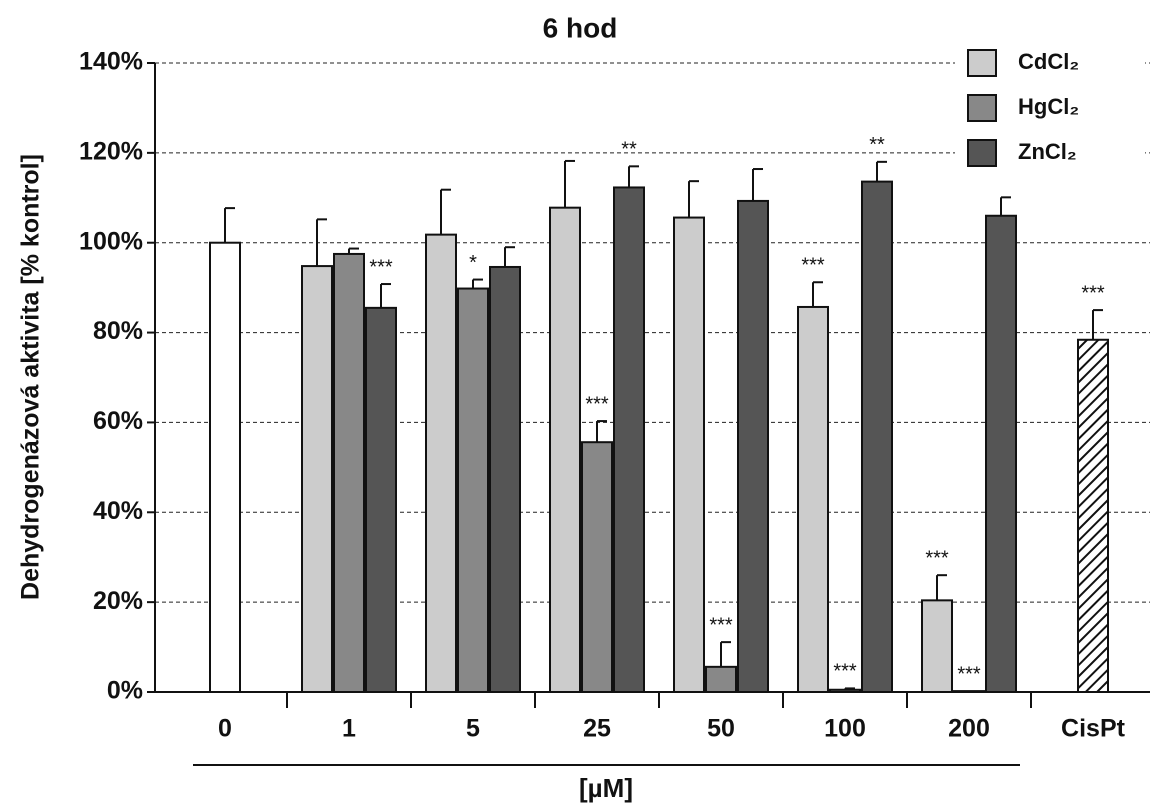  What do you see at coordinates (111, 241) in the screenshot?
I see `y-tick-label: 100%` at bounding box center [111, 241].